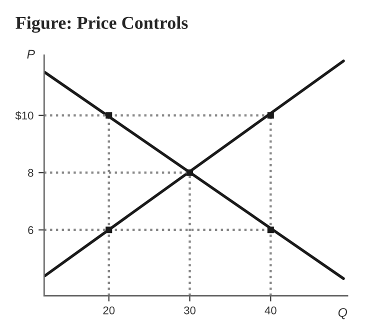  Describe the element at coordinates (31, 54) in the screenshot. I see `y-axis-title: P` at that location.